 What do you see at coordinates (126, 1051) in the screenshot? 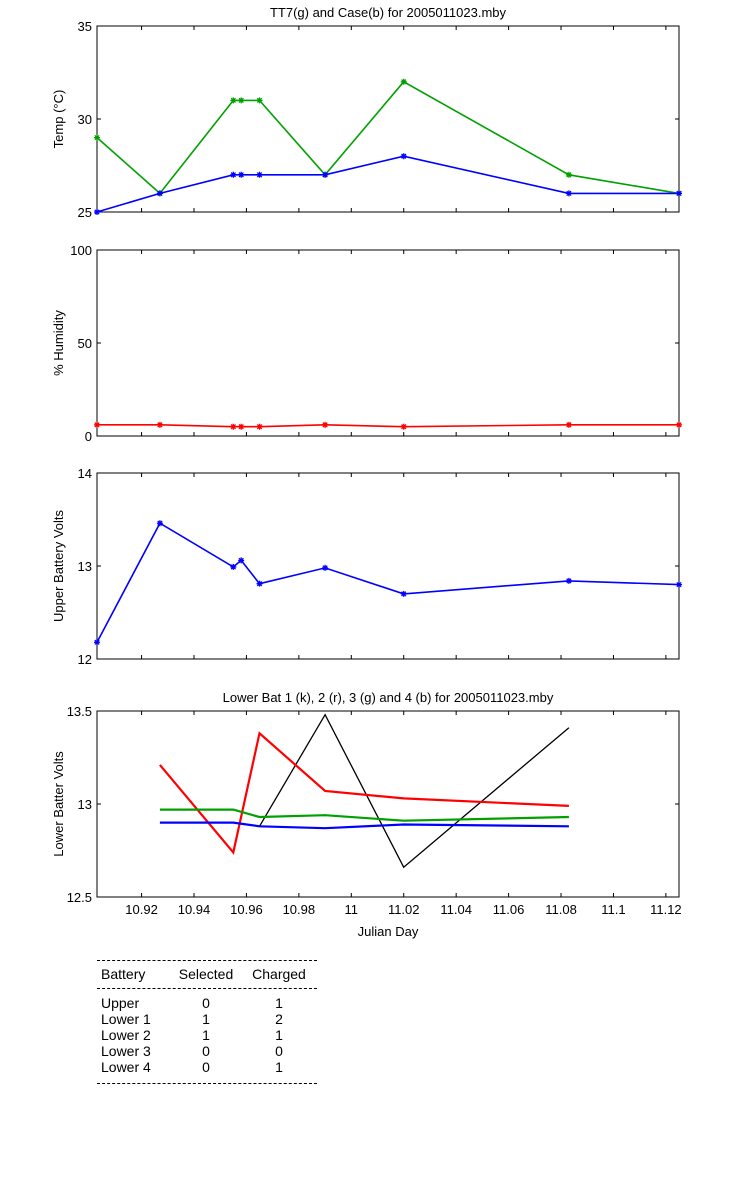
I see `battery-name: Lower 3` at bounding box center [126, 1051].